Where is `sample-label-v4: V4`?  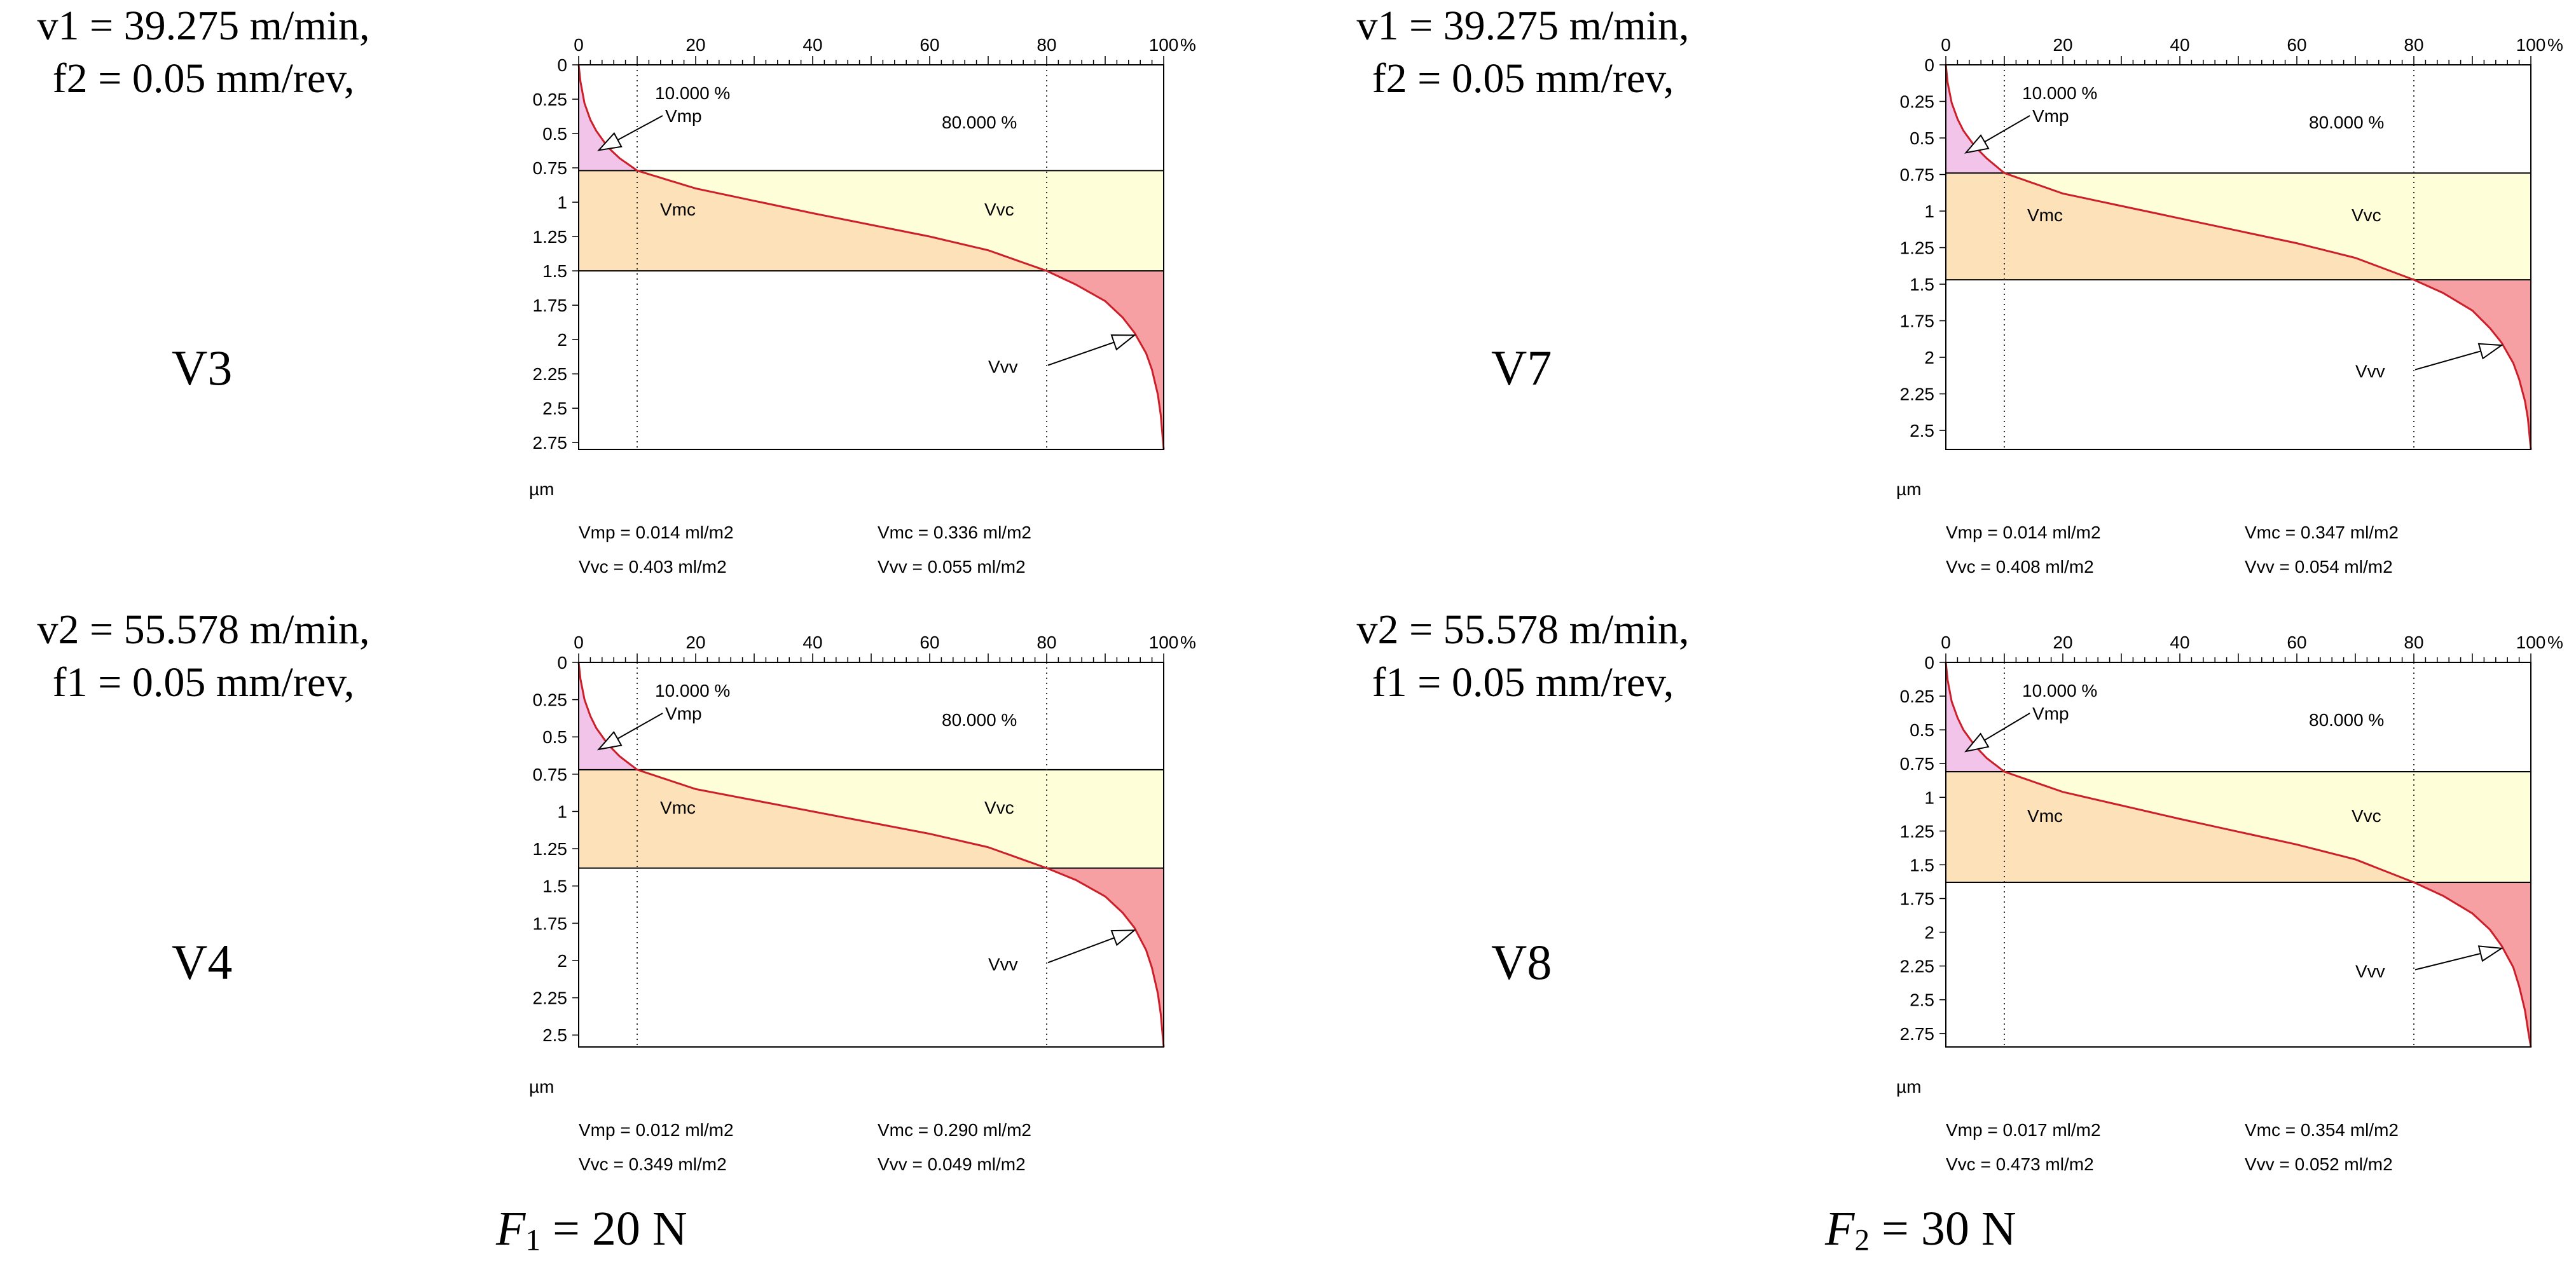 sample-label-v4: V4 is located at coordinates (202, 962).